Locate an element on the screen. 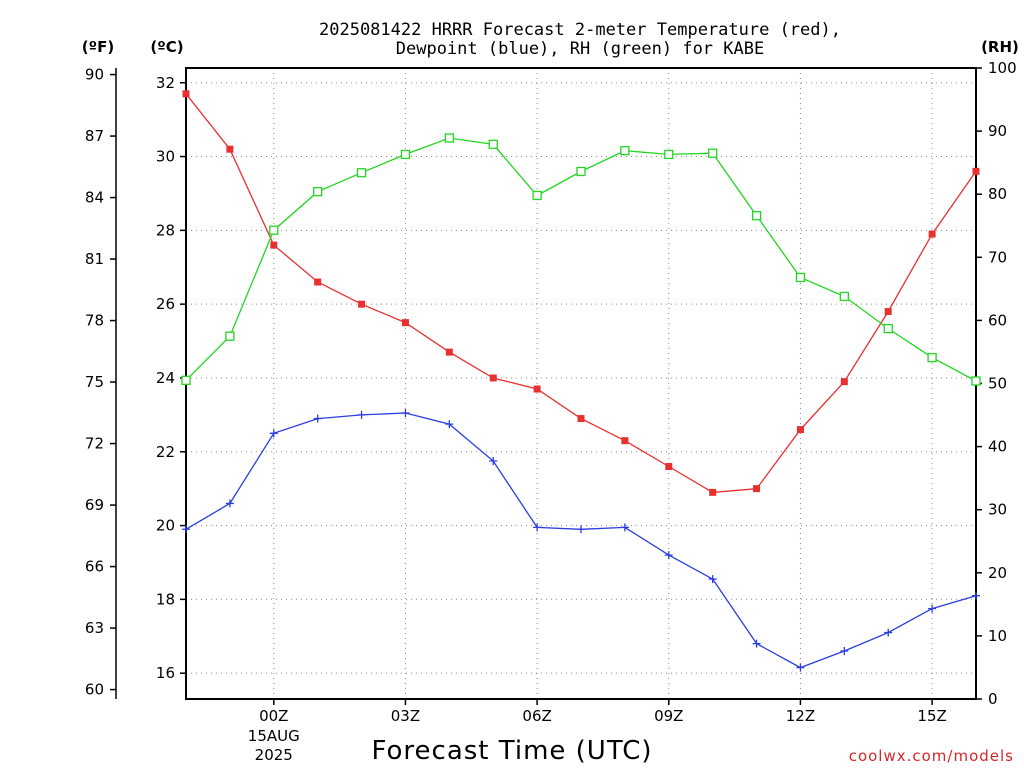  fahrenheit-tick-label: 90 is located at coordinates (94, 75).